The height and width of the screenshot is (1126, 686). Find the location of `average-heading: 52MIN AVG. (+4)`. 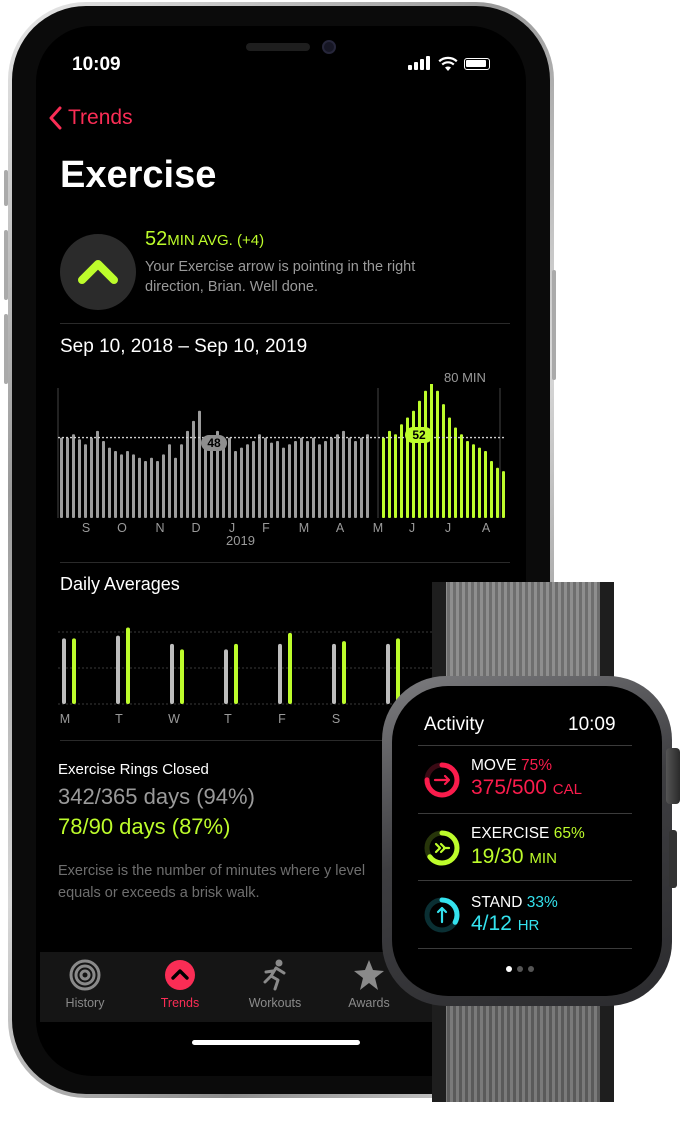

average-heading: 52MIN AVG. (+4) is located at coordinates (204, 239).